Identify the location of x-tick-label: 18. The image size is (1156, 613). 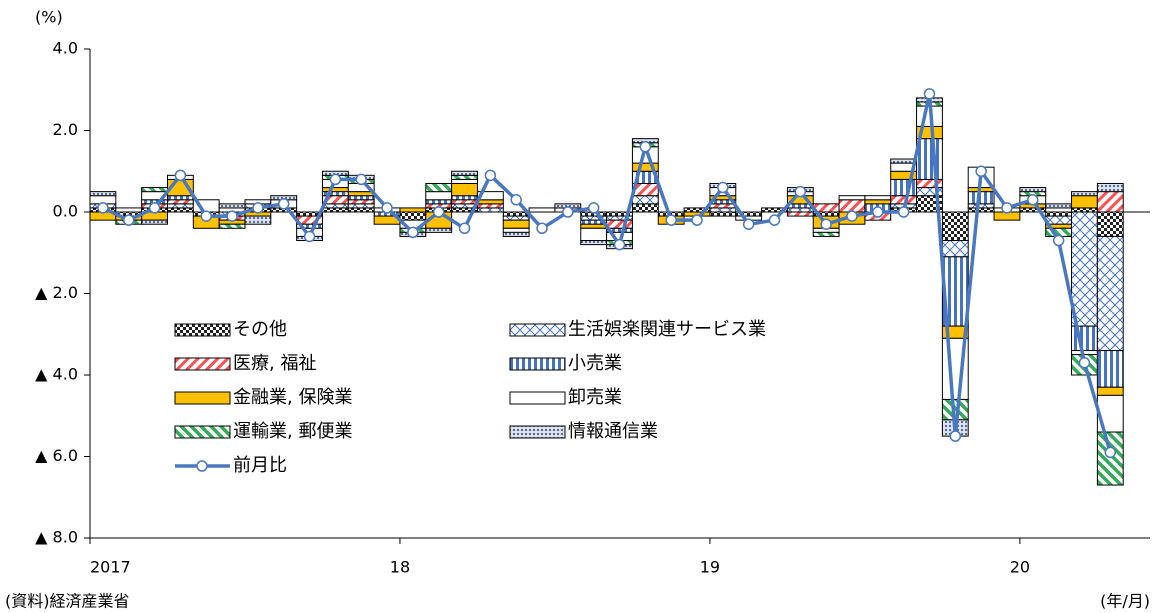
(400, 567).